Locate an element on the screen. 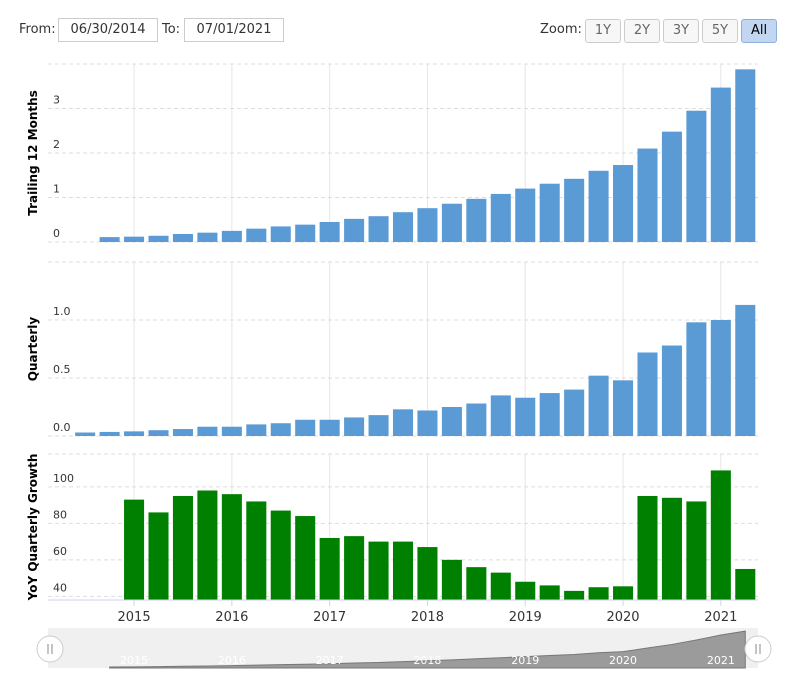 The image size is (802, 686). x-tick-label: 2019 is located at coordinates (525, 617).